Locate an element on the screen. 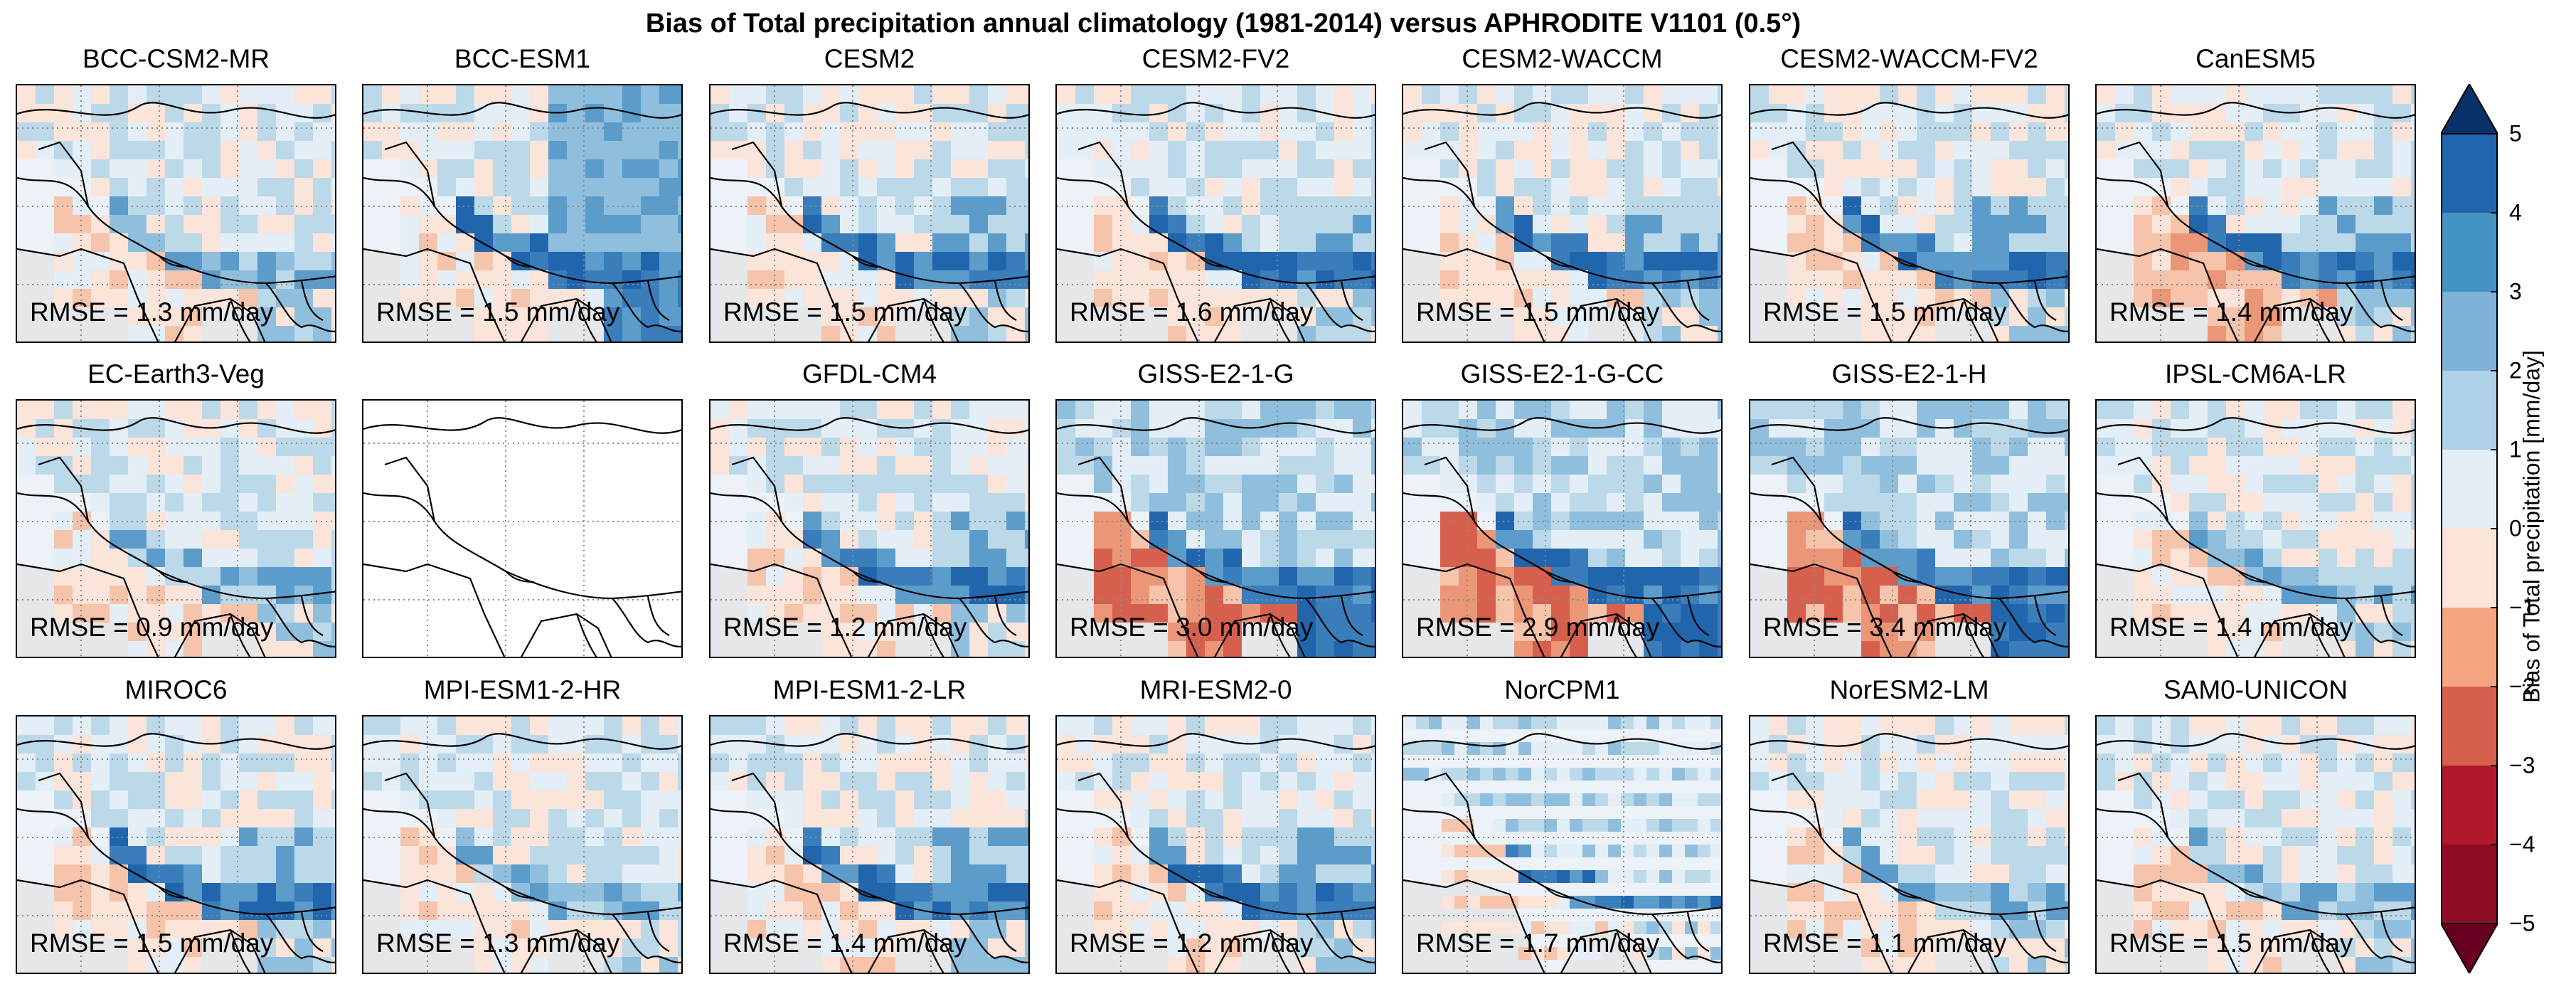 The image size is (2576, 984). map-frame: RMSE = 1.5 mm/day is located at coordinates (176, 845).